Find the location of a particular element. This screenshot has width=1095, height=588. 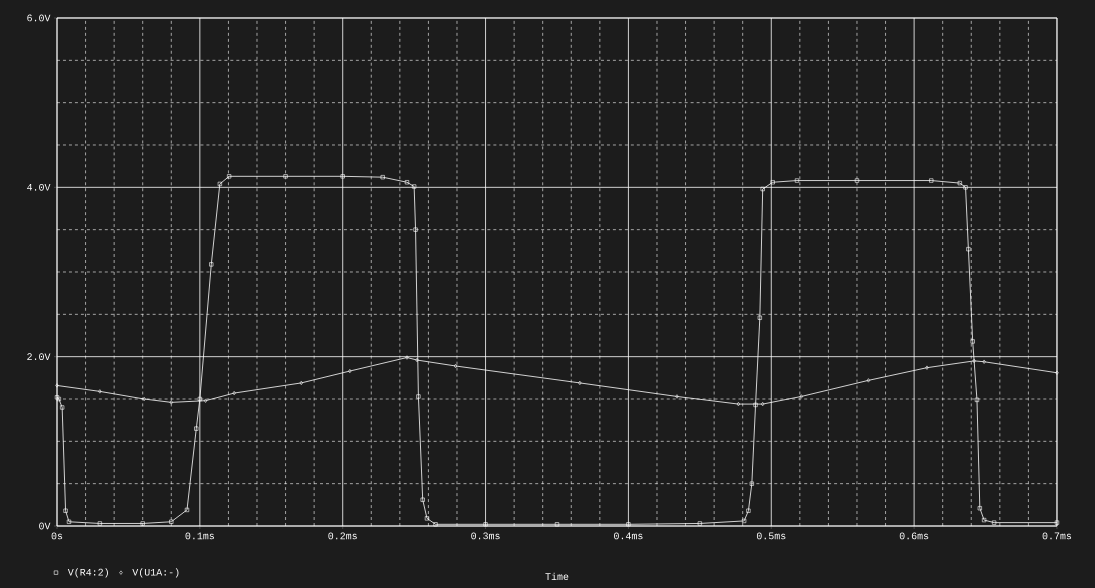

x-tick-label: 0.5ms is located at coordinates (771, 536).